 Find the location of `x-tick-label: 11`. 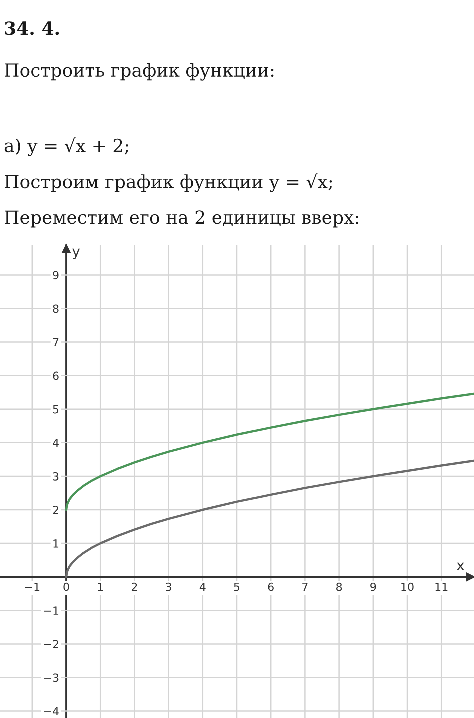

x-tick-label: 11 is located at coordinates (442, 587).